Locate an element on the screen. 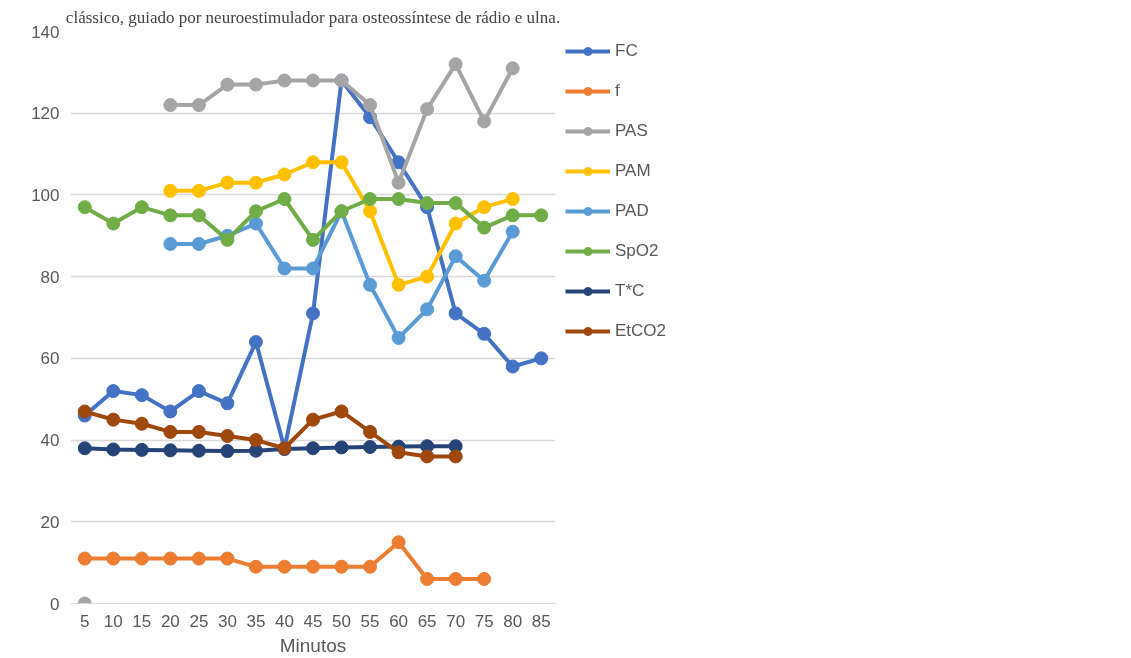 The image size is (1131, 658). legend-label: PAS is located at coordinates (631, 131).